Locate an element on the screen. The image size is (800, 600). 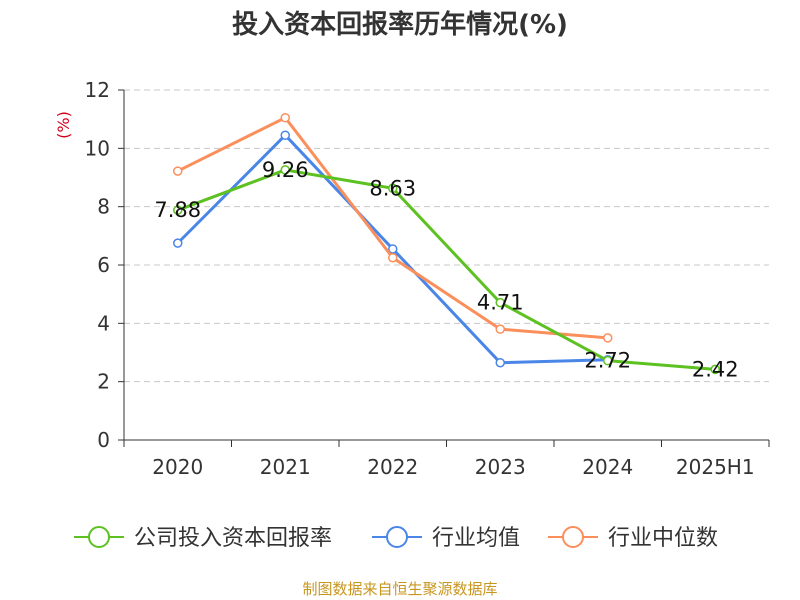
x-tick-label: 2023 is located at coordinates (500, 467).